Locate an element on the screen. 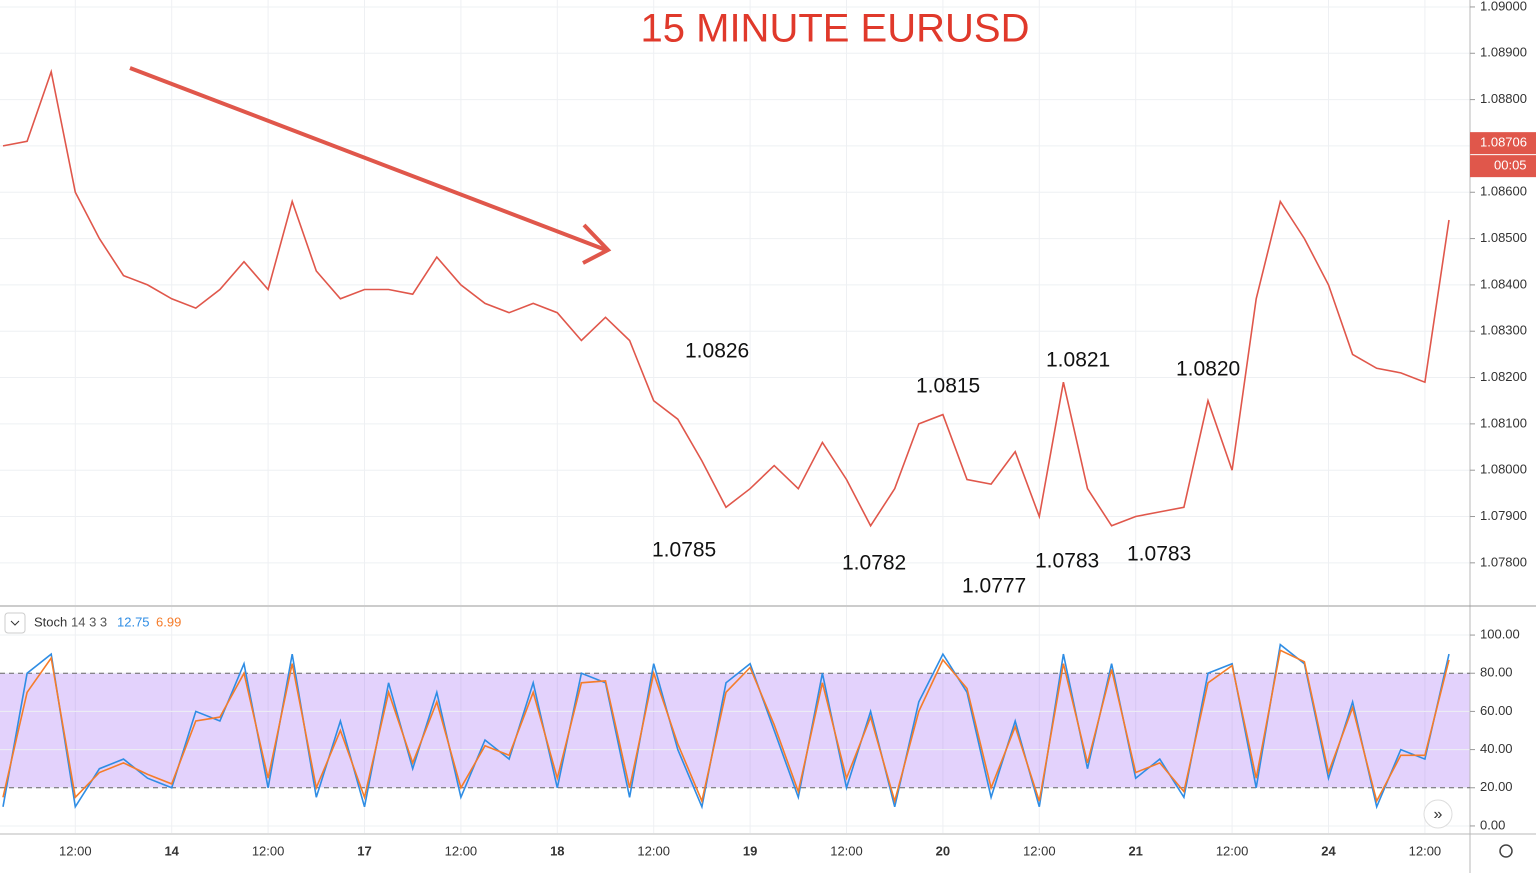 This screenshot has height=873, width=1536. price-annotation: 1.0777 is located at coordinates (994, 586).